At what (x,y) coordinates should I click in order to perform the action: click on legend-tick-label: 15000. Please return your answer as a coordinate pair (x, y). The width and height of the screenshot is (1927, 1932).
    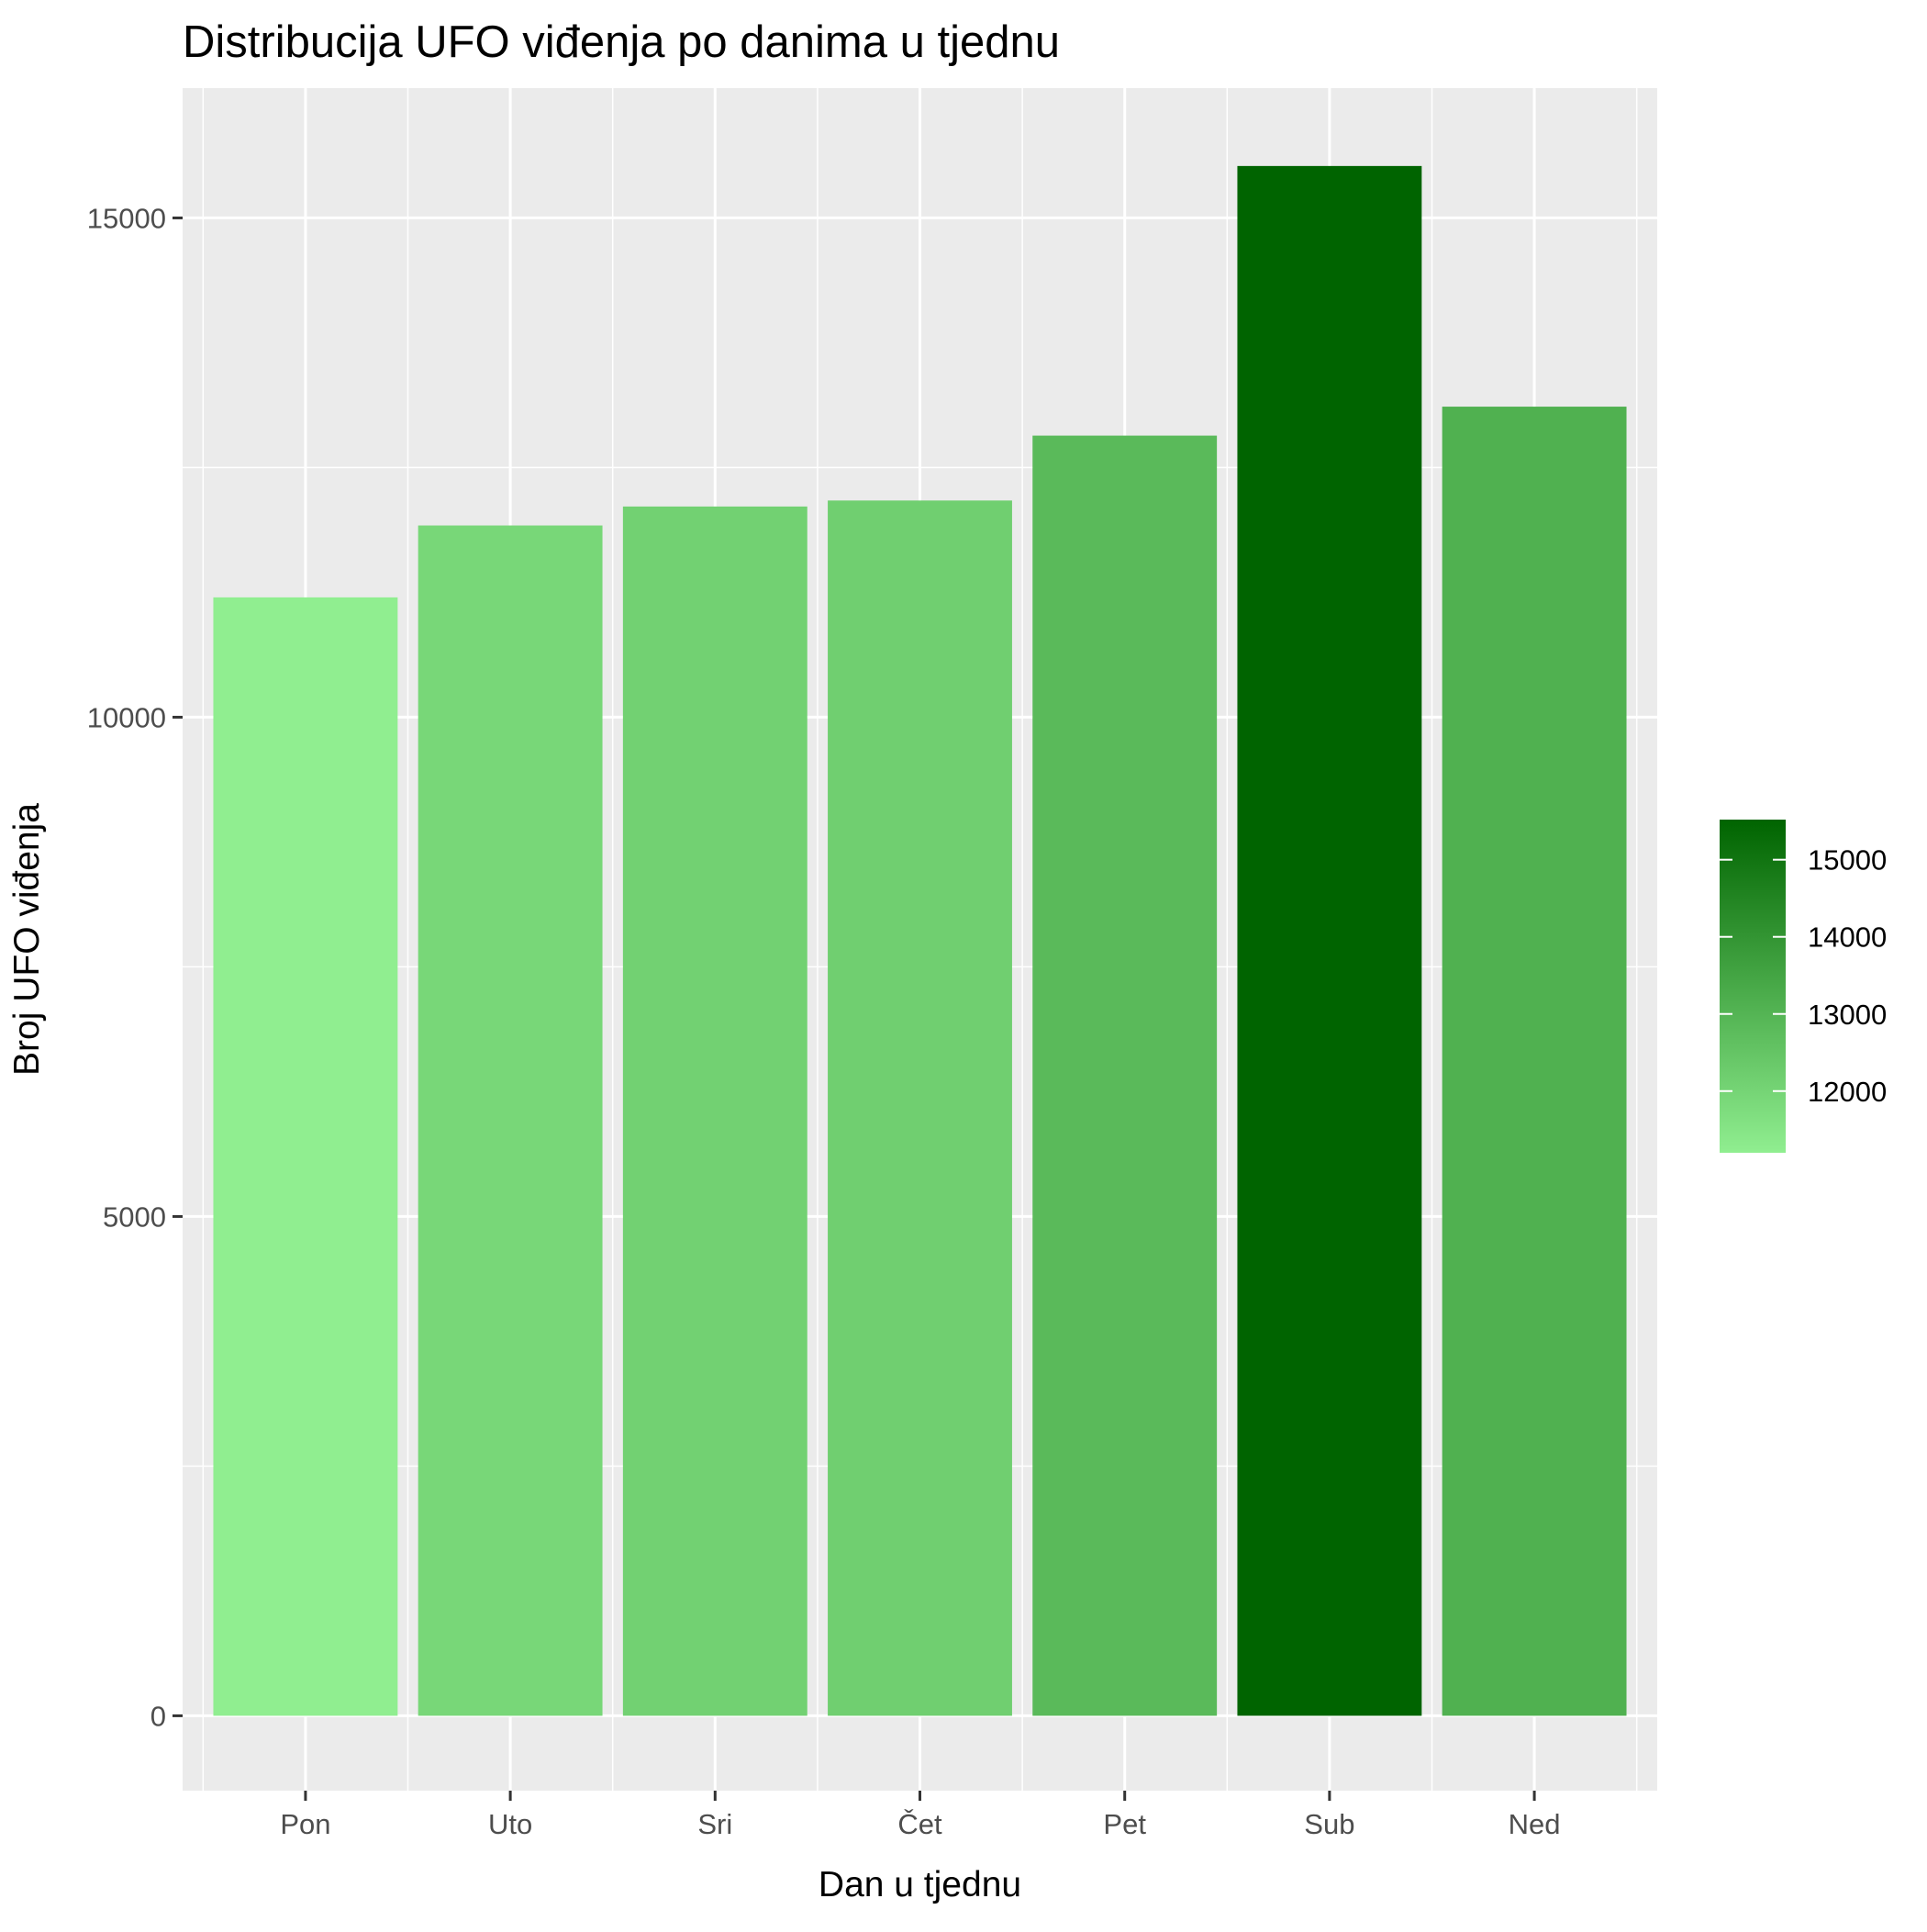
    Looking at the image, I should click on (1847, 860).